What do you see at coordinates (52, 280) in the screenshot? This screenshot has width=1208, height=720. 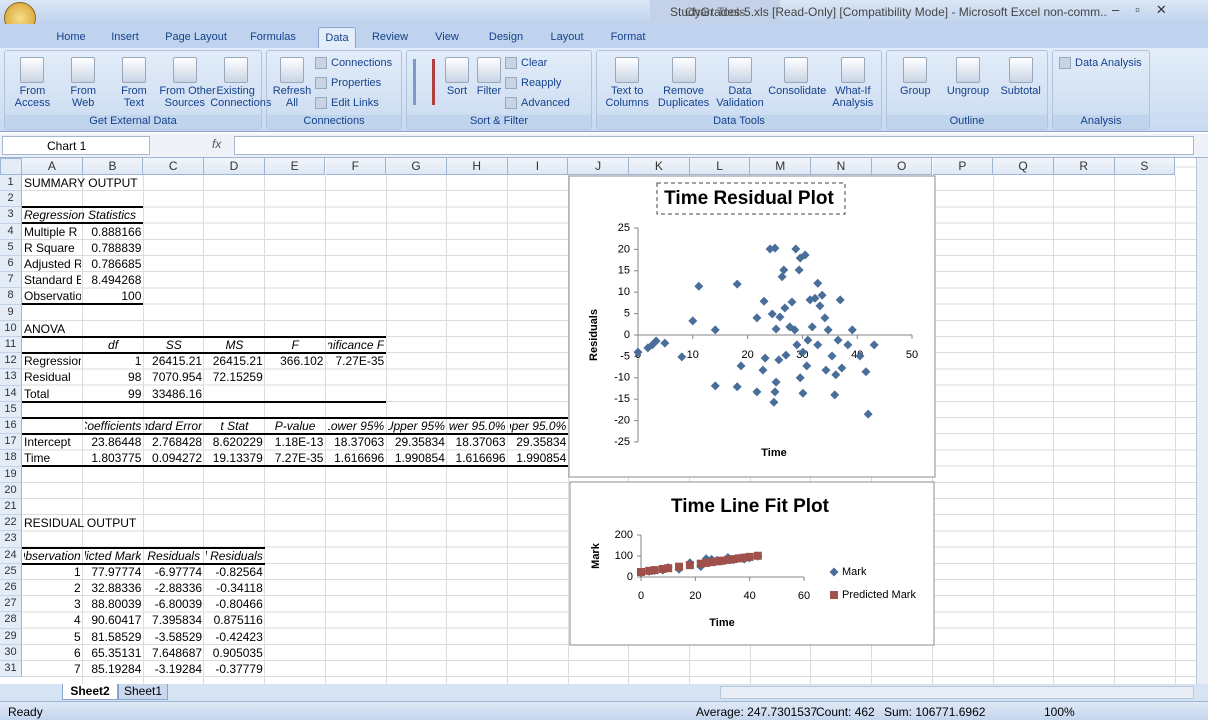 I see `cell: Standard Error` at bounding box center [52, 280].